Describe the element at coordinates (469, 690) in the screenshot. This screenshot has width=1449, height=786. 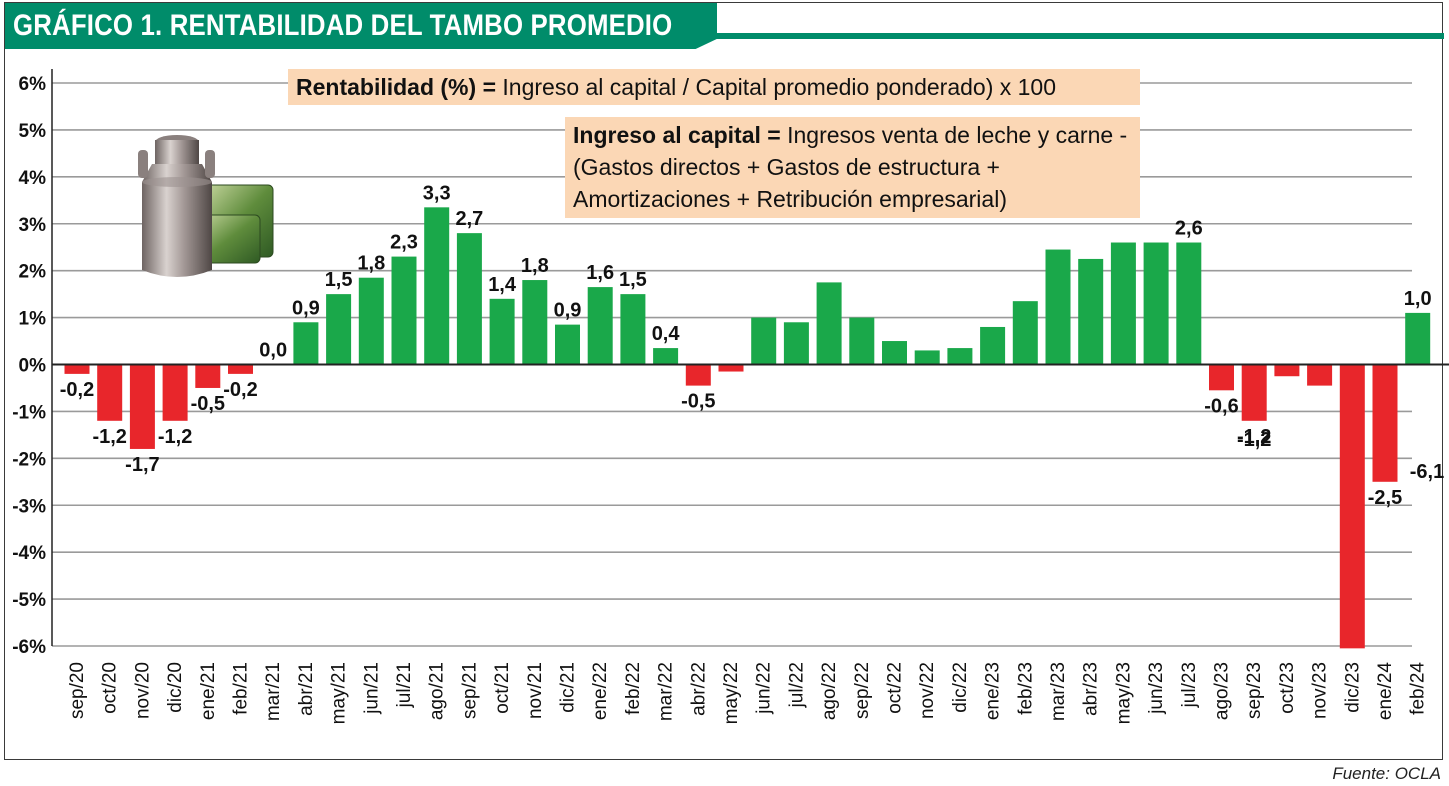
I see `x-tick-label: sep/21` at that location.